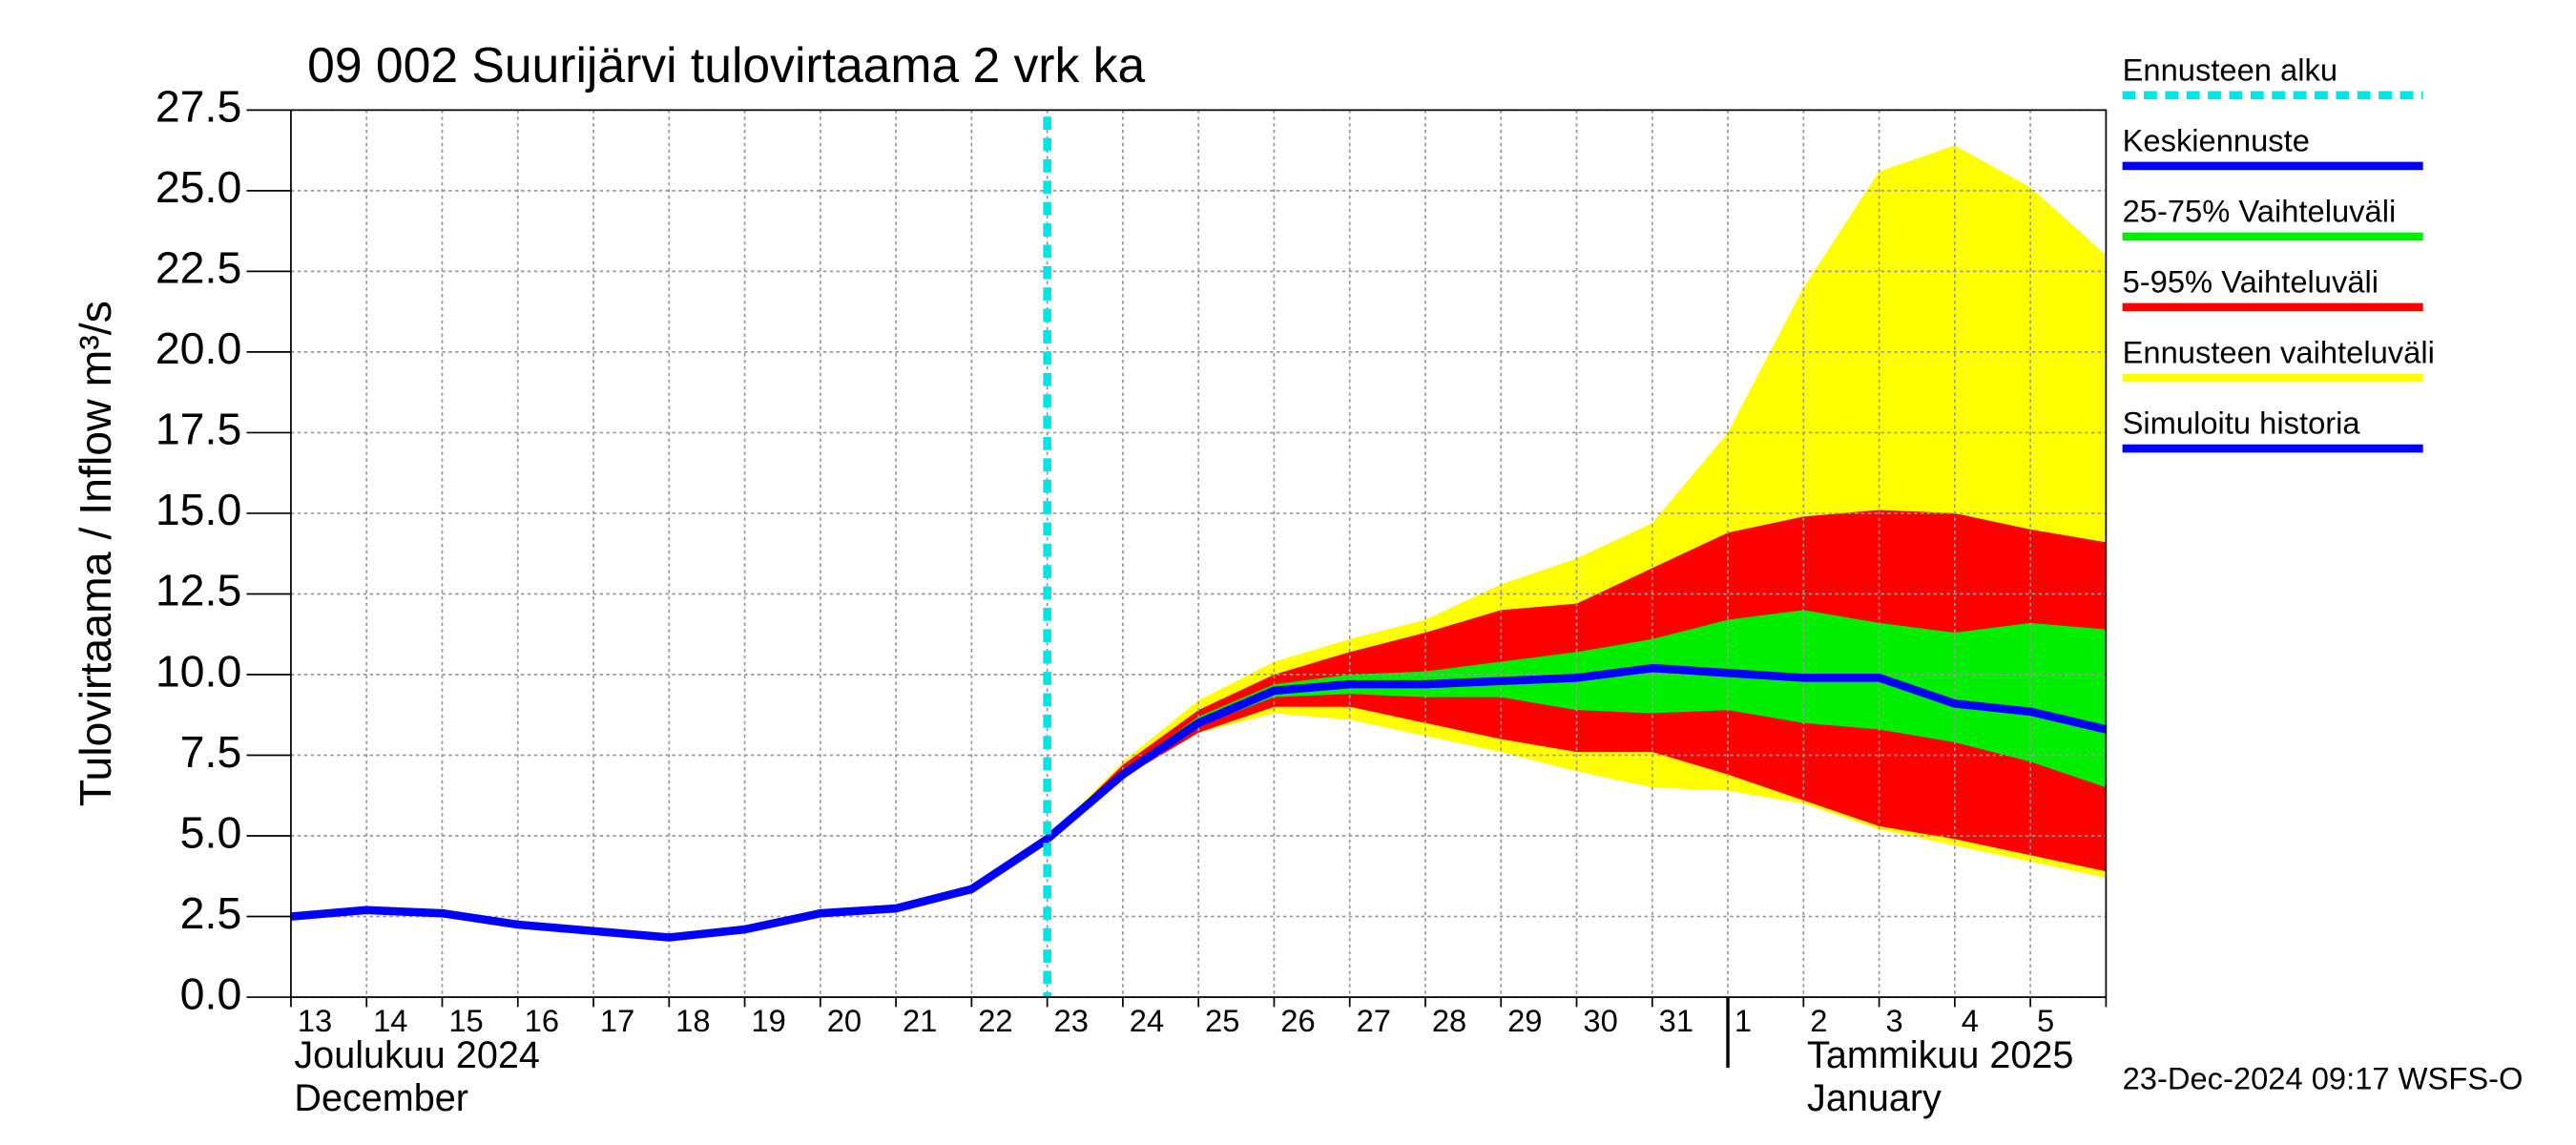 The width and height of the screenshot is (2576, 1145). Describe the element at coordinates (211, 993) in the screenshot. I see `y-tick-label: 0.0` at that location.